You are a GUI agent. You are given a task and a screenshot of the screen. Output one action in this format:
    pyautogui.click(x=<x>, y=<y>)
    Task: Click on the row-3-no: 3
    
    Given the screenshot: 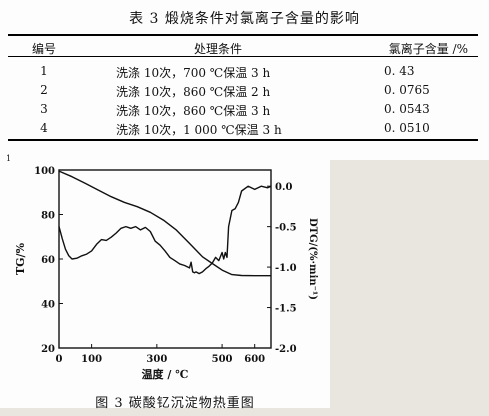 What is the action you would take?
    pyautogui.click(x=44, y=109)
    